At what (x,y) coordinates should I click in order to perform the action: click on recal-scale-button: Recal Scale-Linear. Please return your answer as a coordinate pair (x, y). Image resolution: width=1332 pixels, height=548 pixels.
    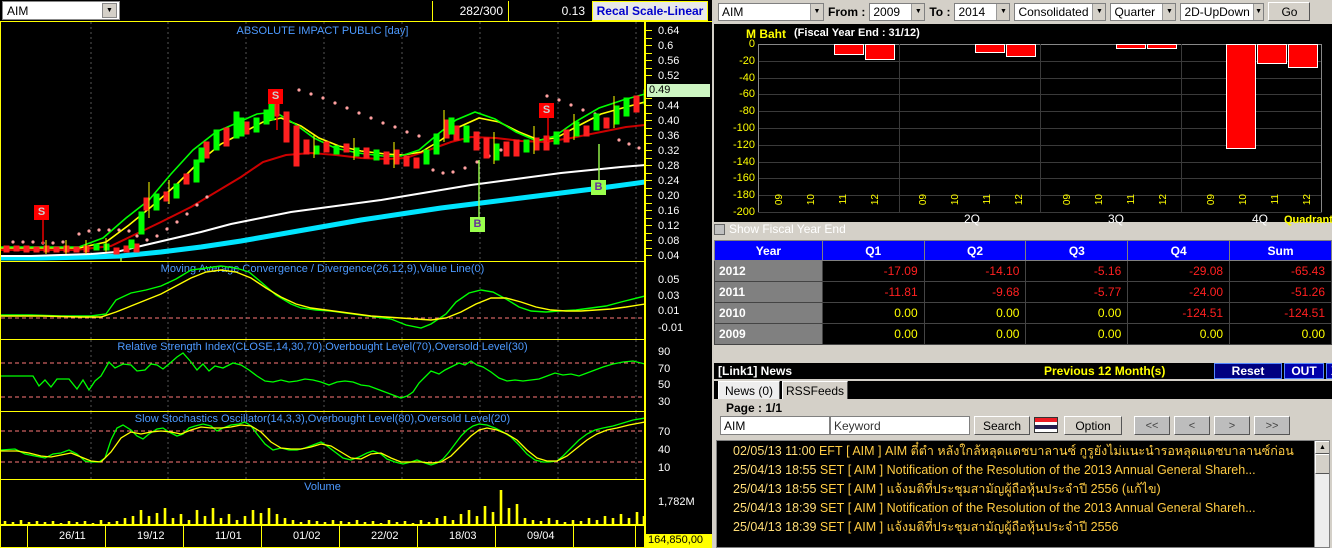
    Looking at the image, I should click on (650, 11).